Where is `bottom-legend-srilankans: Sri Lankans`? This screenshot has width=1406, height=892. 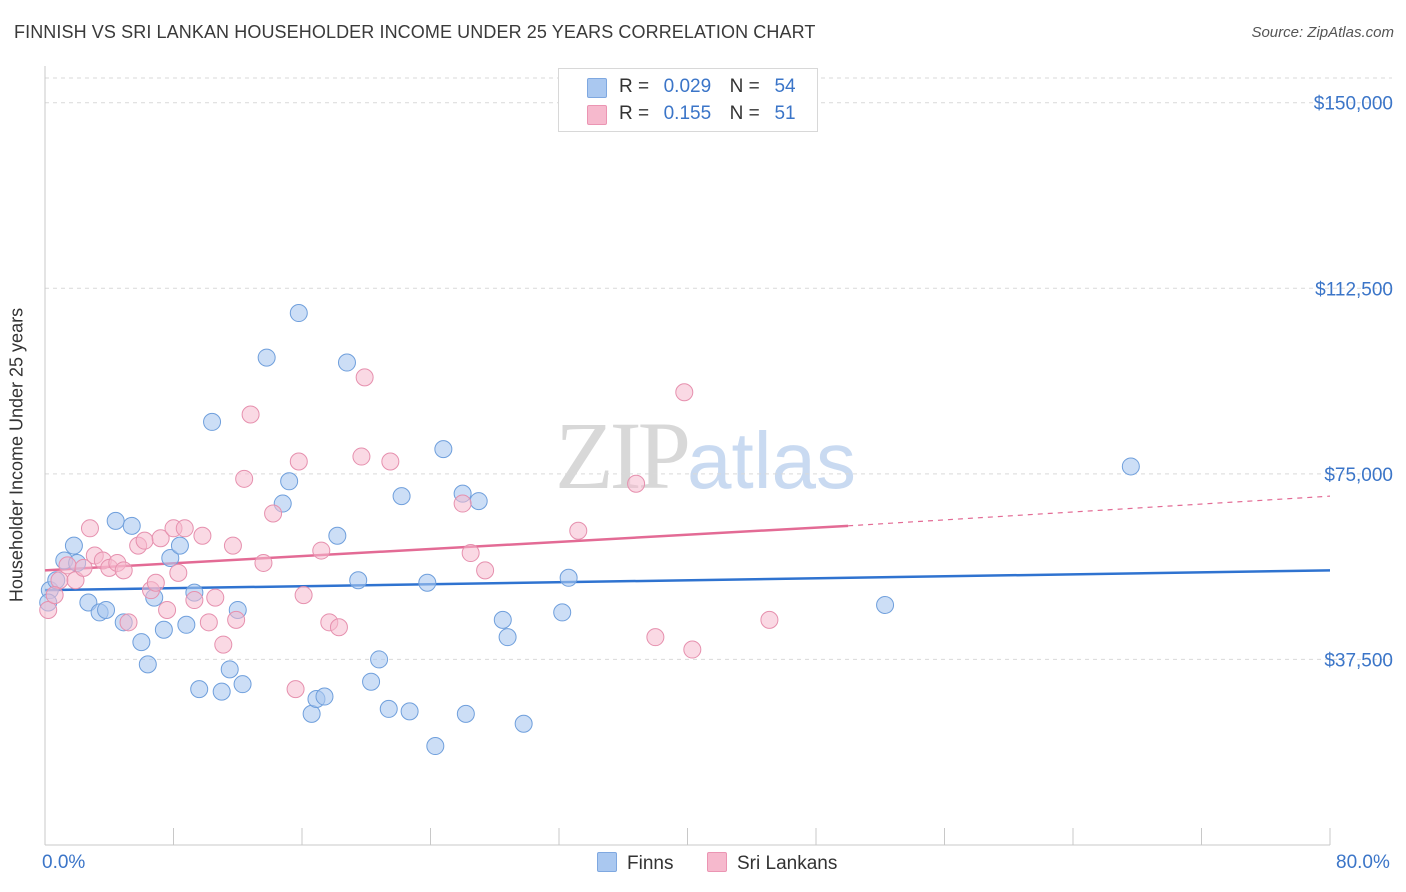 bottom-legend-srilankans: Sri Lankans is located at coordinates (772, 863).